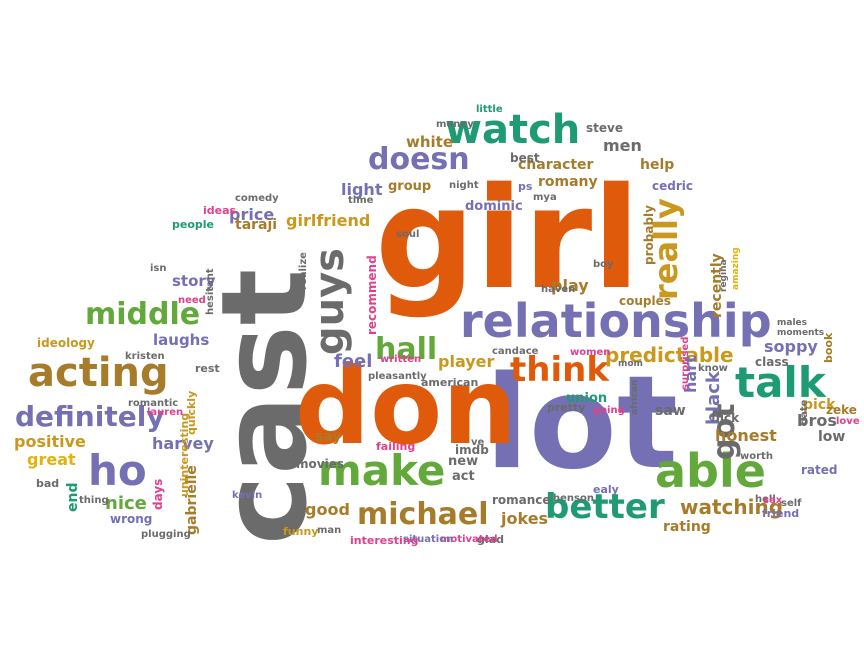 The image size is (864, 648). I want to click on word-males: males, so click(792, 323).